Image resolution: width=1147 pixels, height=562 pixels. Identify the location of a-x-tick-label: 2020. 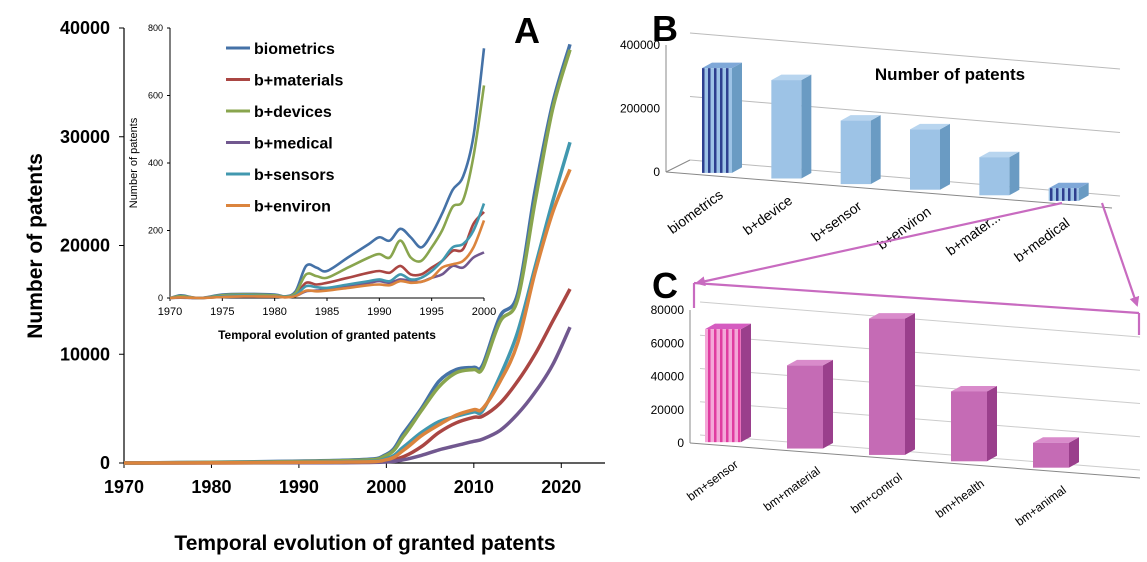
(561, 487).